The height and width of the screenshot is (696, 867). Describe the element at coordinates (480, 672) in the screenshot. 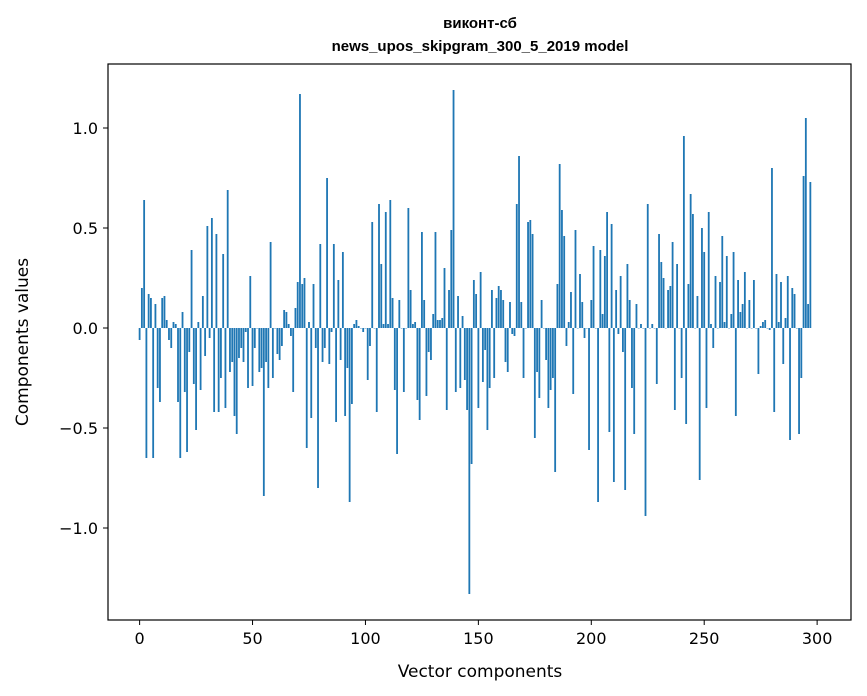

I see `x-axis-label: Vector components` at that location.